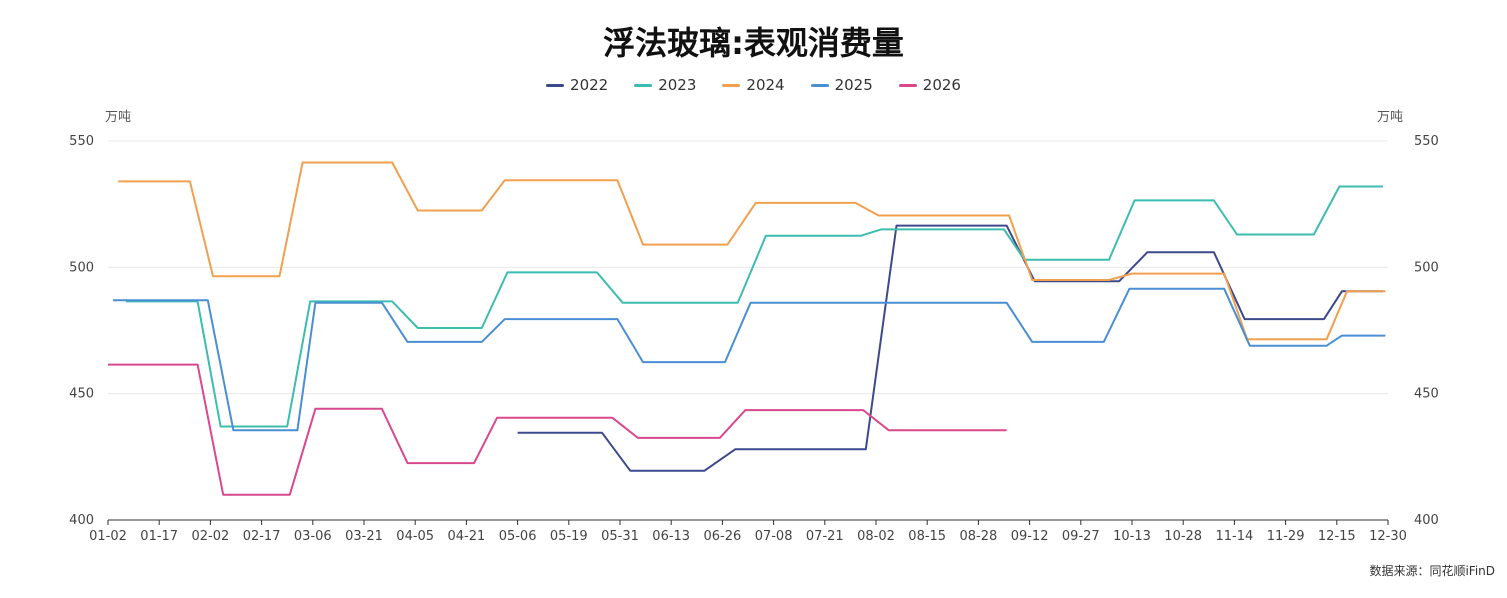 This screenshot has width=1507, height=598. I want to click on data-source: 数据来源：同花顺iFinD, so click(1432, 571).